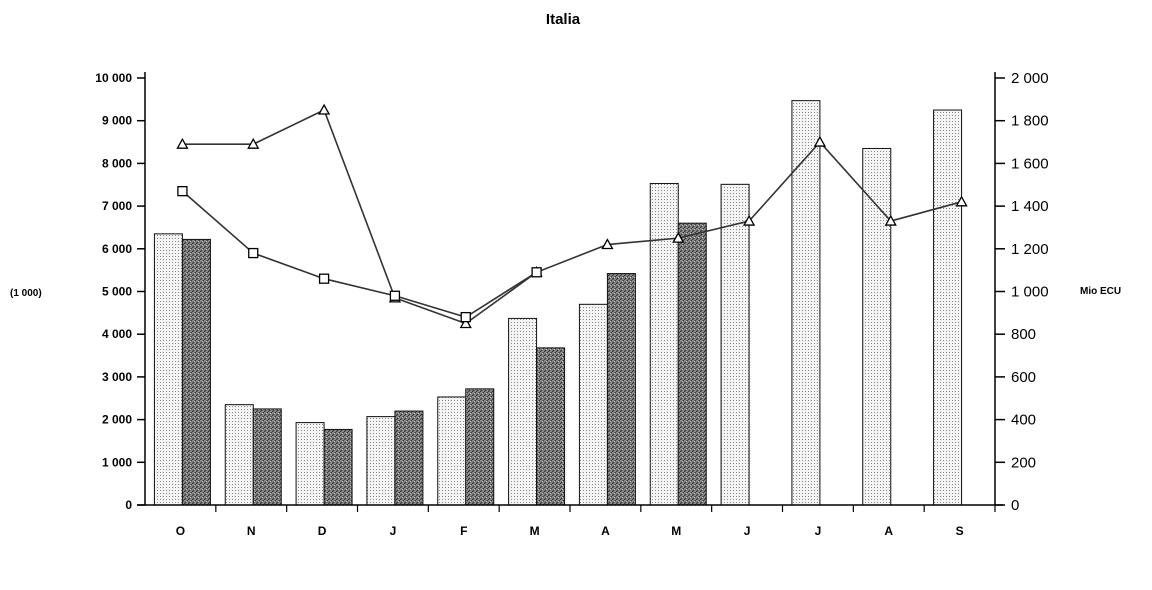 The image size is (1152, 590). Describe the element at coordinates (1030, 78) in the screenshot. I see `right-tick-label: 2 000` at that location.